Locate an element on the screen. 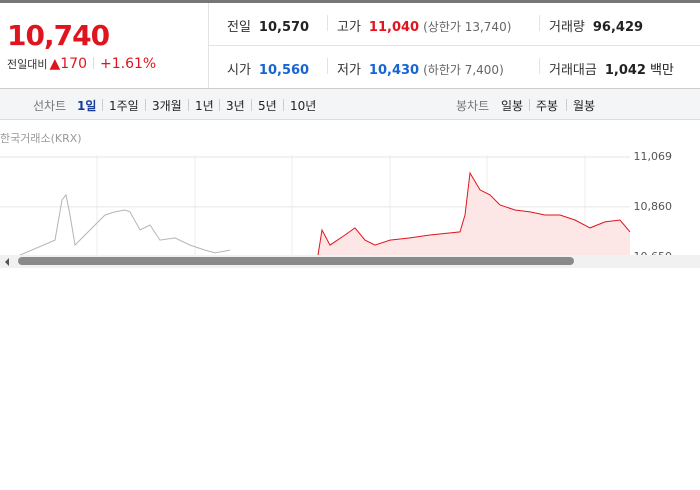 Image resolution: width=700 pixels, height=490 pixels. stat-value: 10,430 is located at coordinates (394, 70).